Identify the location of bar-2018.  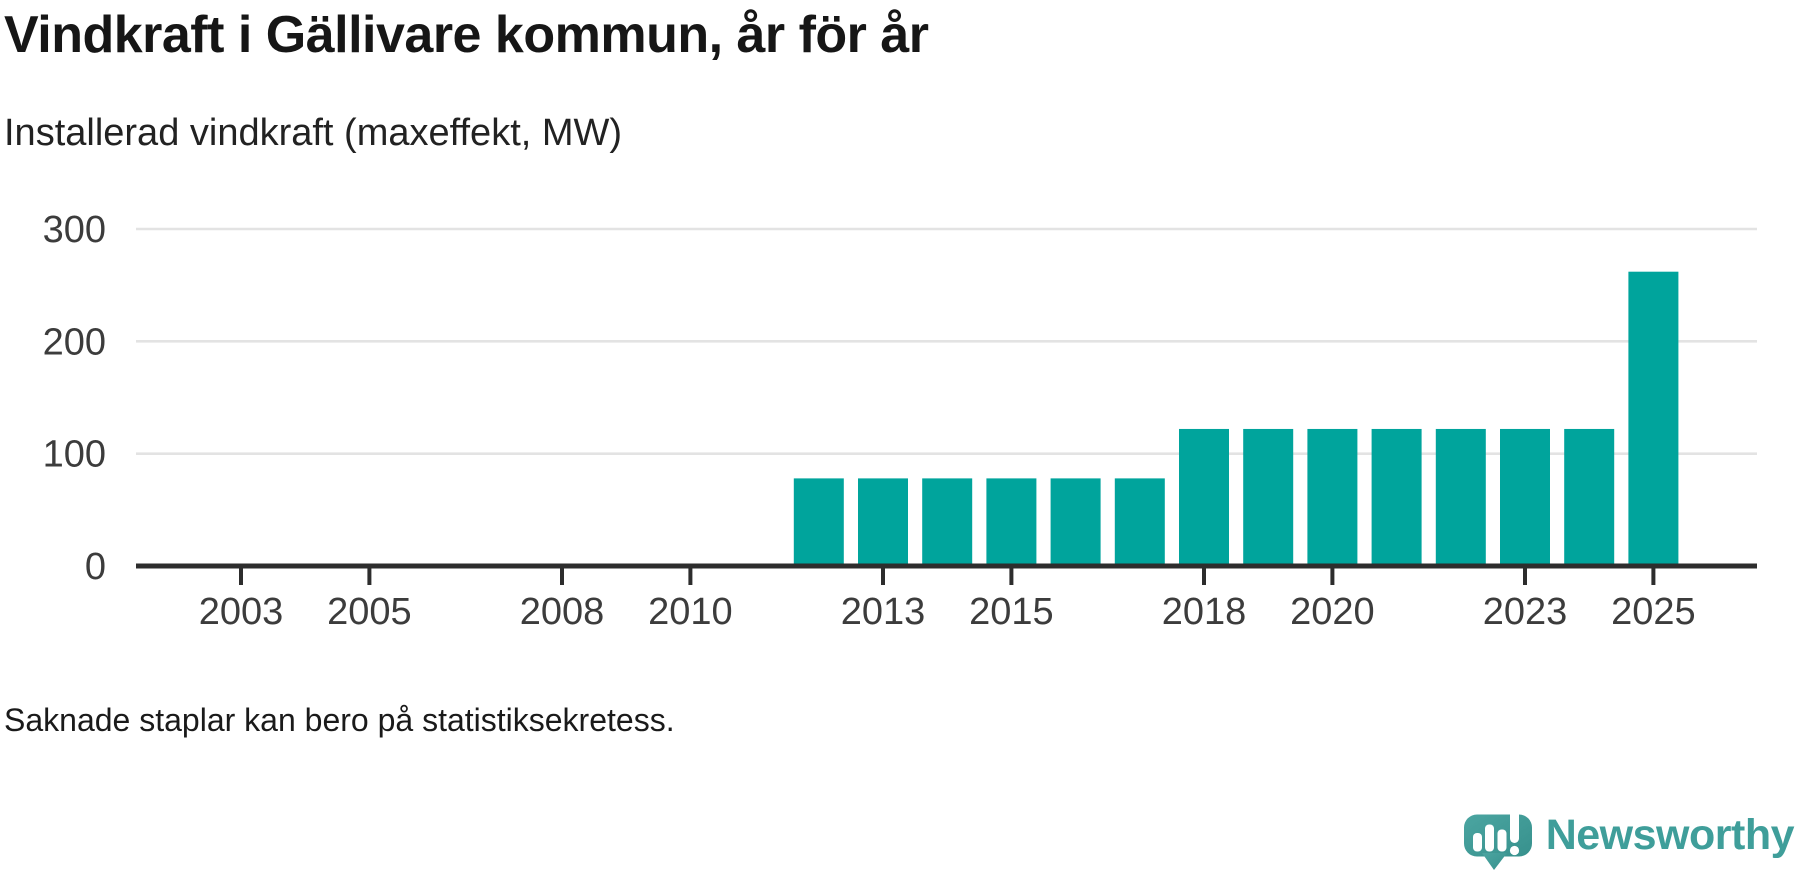
(1204, 497).